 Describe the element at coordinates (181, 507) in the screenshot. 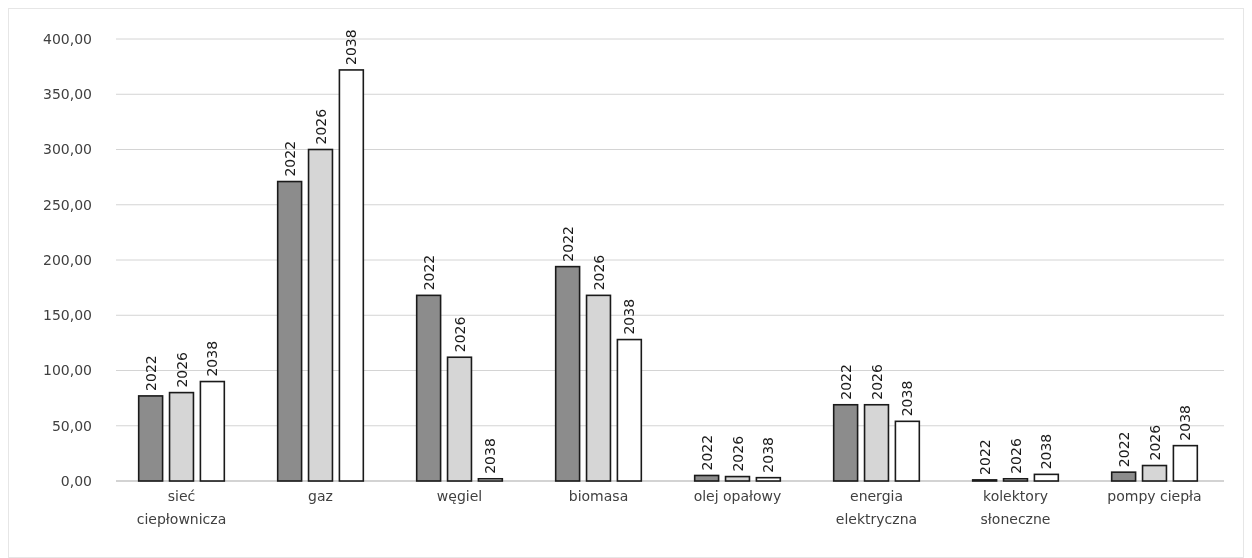

I see `x-tick-label: sieć ciepłownicza` at that location.